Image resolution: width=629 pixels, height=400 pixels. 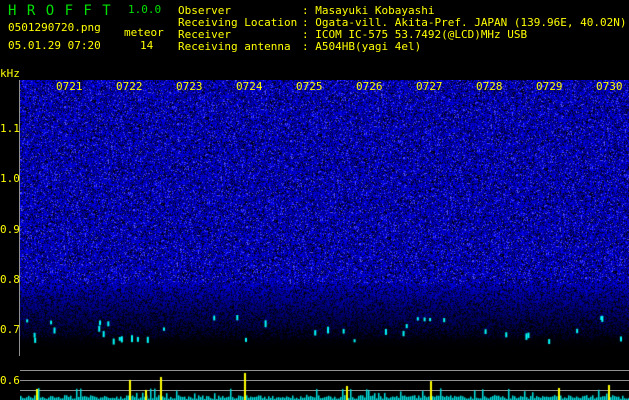 I want to click on datetime: 05.01.29 07:20, so click(x=54, y=45).